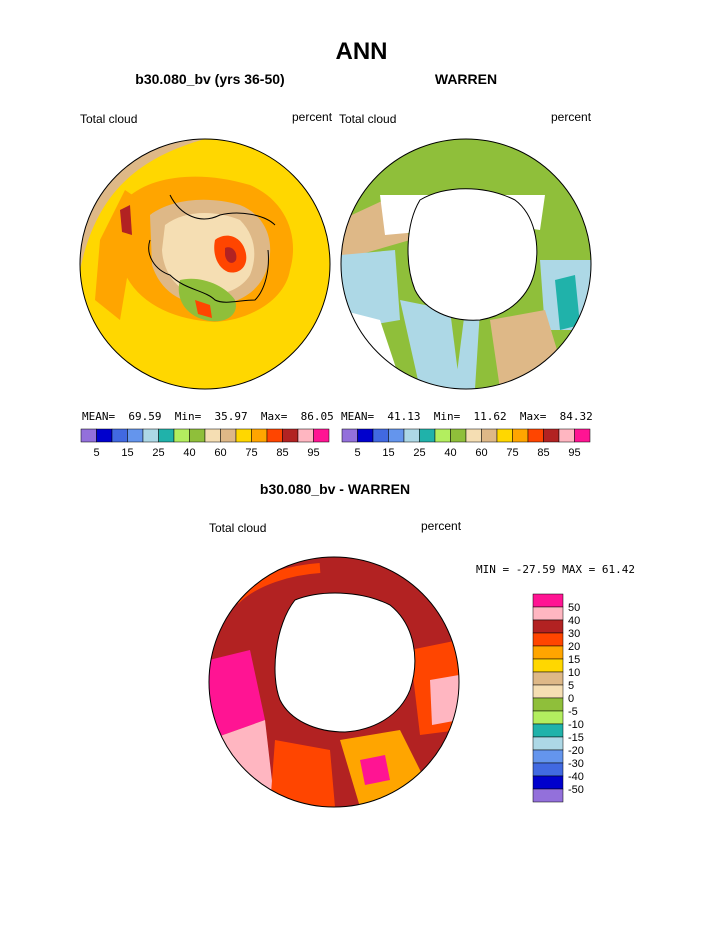  Describe the element at coordinates (571, 699) in the screenshot. I see `colorbar-tick-label: 0` at that location.